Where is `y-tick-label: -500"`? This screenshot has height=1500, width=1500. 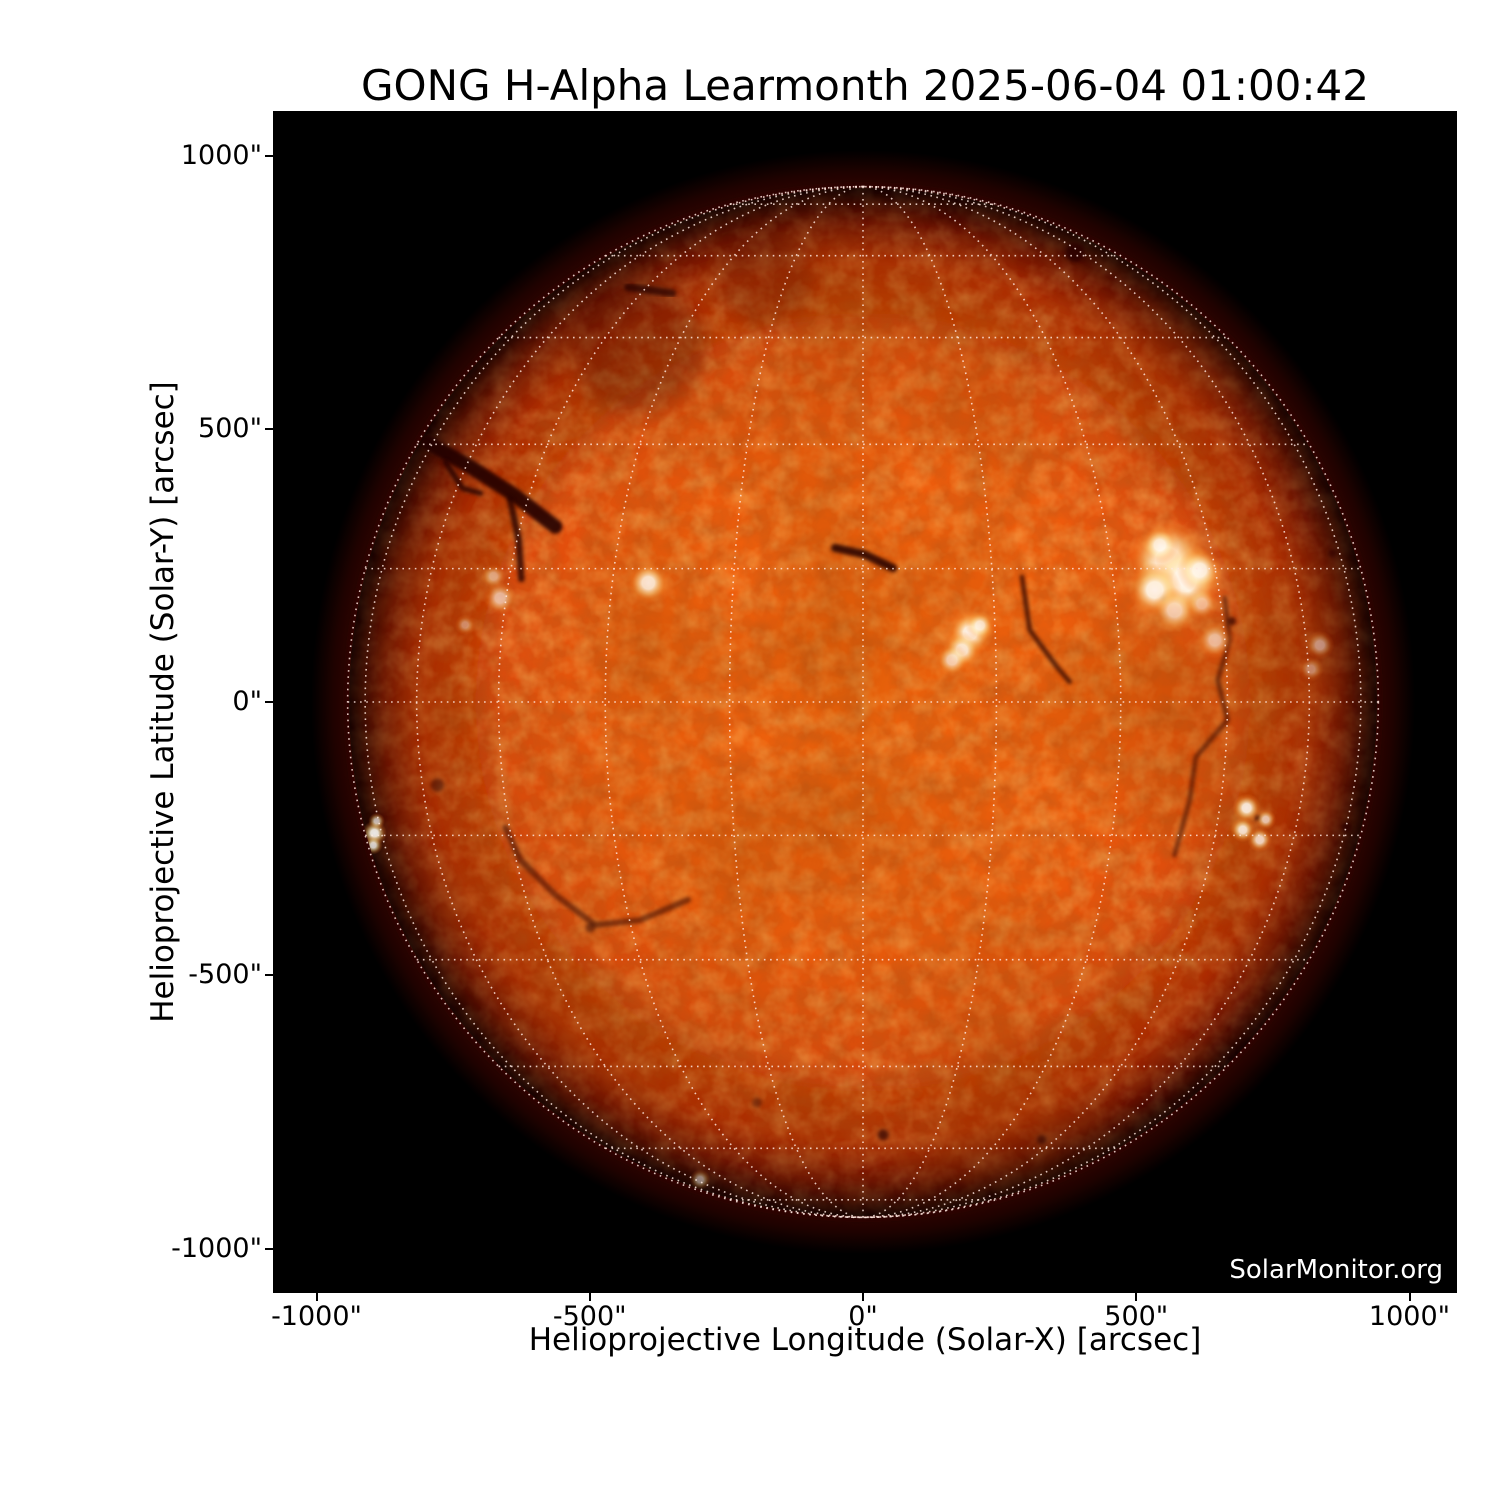
y-tick-label: -500" is located at coordinates (225, 975).